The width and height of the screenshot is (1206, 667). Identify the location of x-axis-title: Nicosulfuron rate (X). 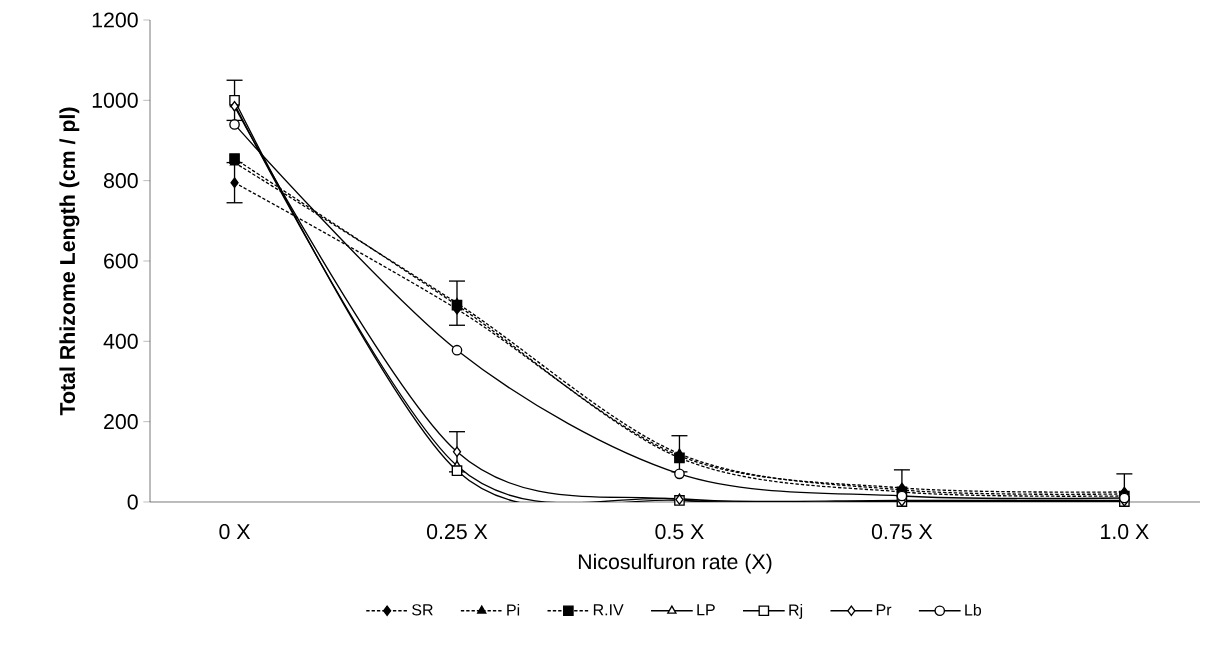
(675, 563).